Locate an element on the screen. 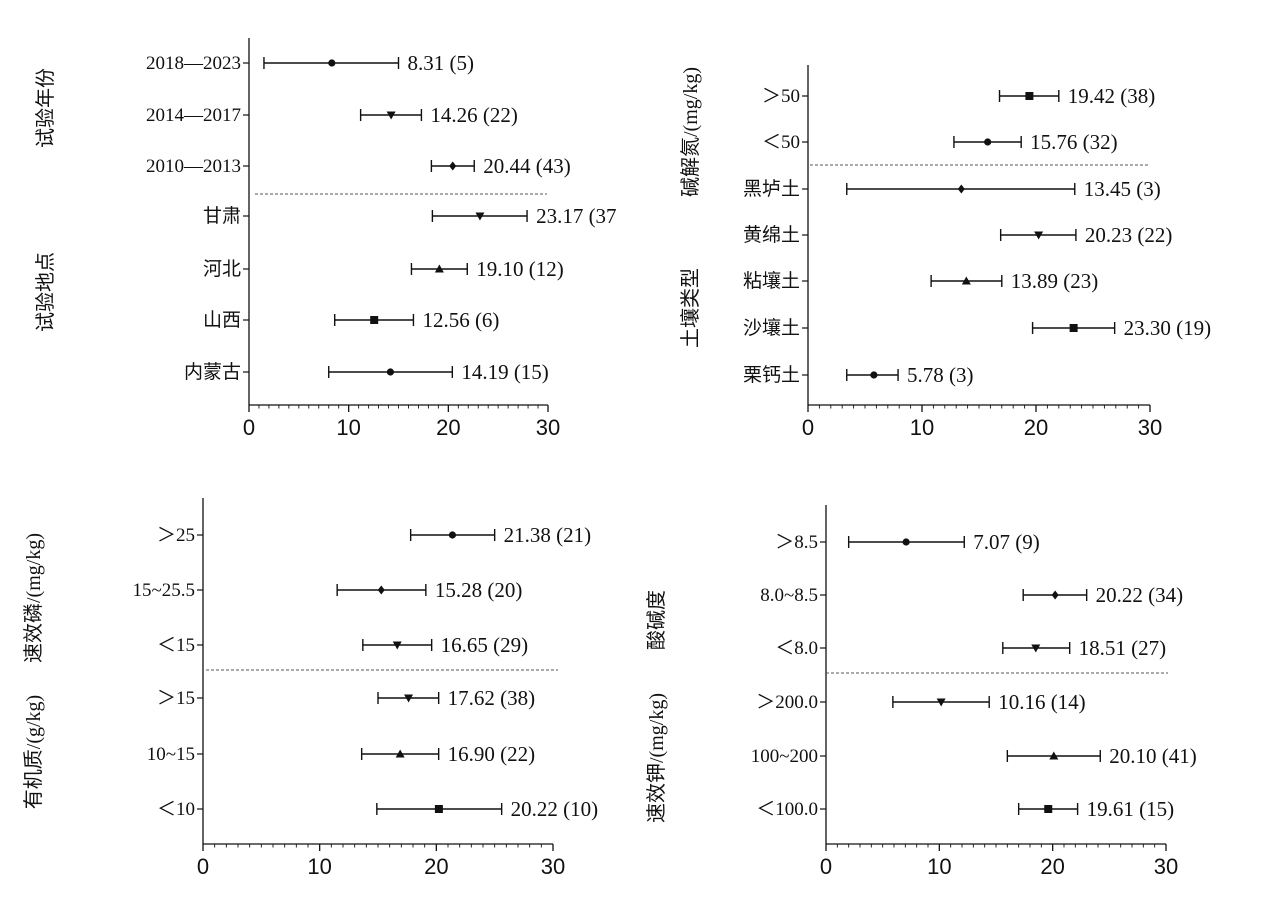 Image resolution: width=1270 pixels, height=918 pixels. forest-row: ＜10 20.22 (10) is located at coordinates (377, 809).